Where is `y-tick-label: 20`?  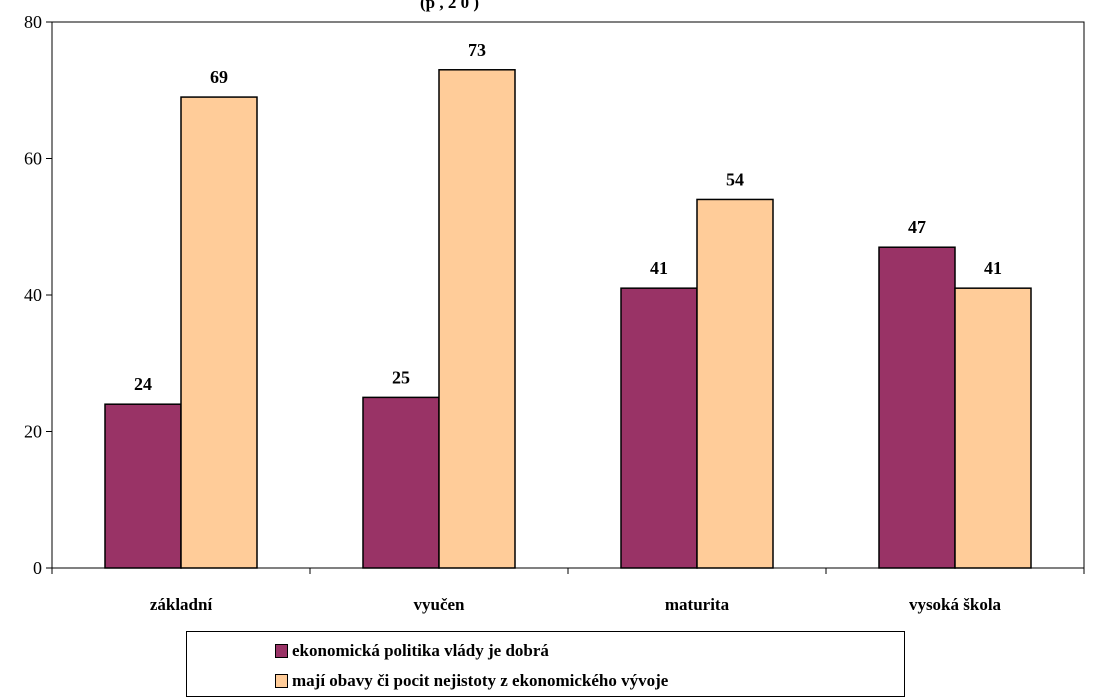 y-tick-label: 20 is located at coordinates (33, 432).